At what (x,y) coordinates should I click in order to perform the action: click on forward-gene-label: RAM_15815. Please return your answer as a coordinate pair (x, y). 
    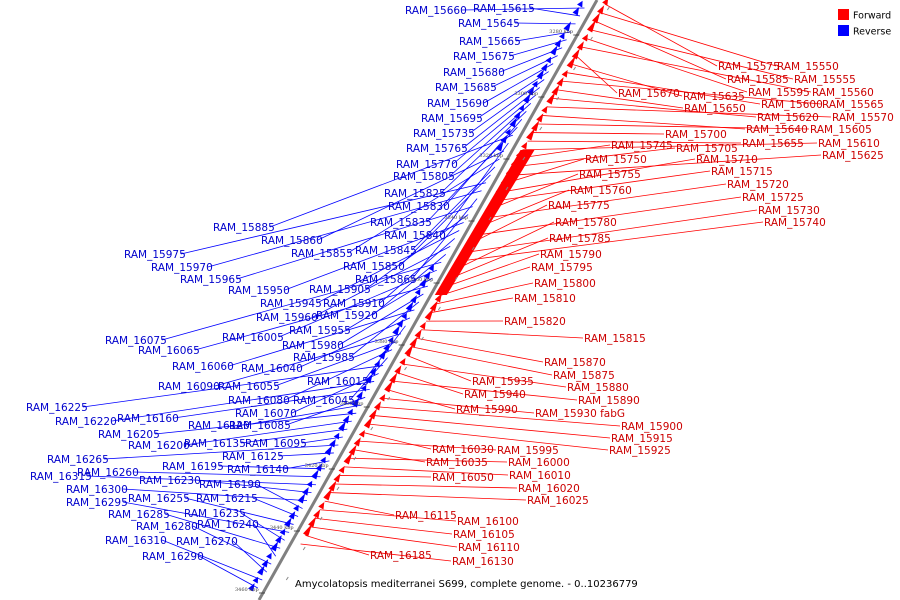
    Looking at the image, I should click on (615, 339).